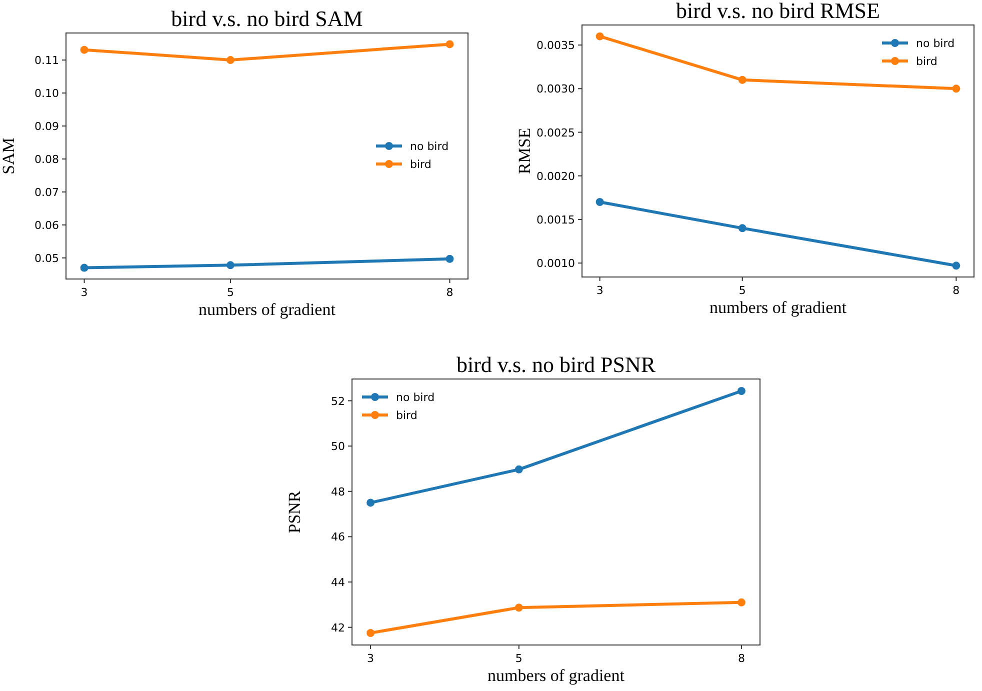 This screenshot has height=691, width=982. What do you see at coordinates (46, 126) in the screenshot?
I see `y-tick-label: 0.09` at bounding box center [46, 126].